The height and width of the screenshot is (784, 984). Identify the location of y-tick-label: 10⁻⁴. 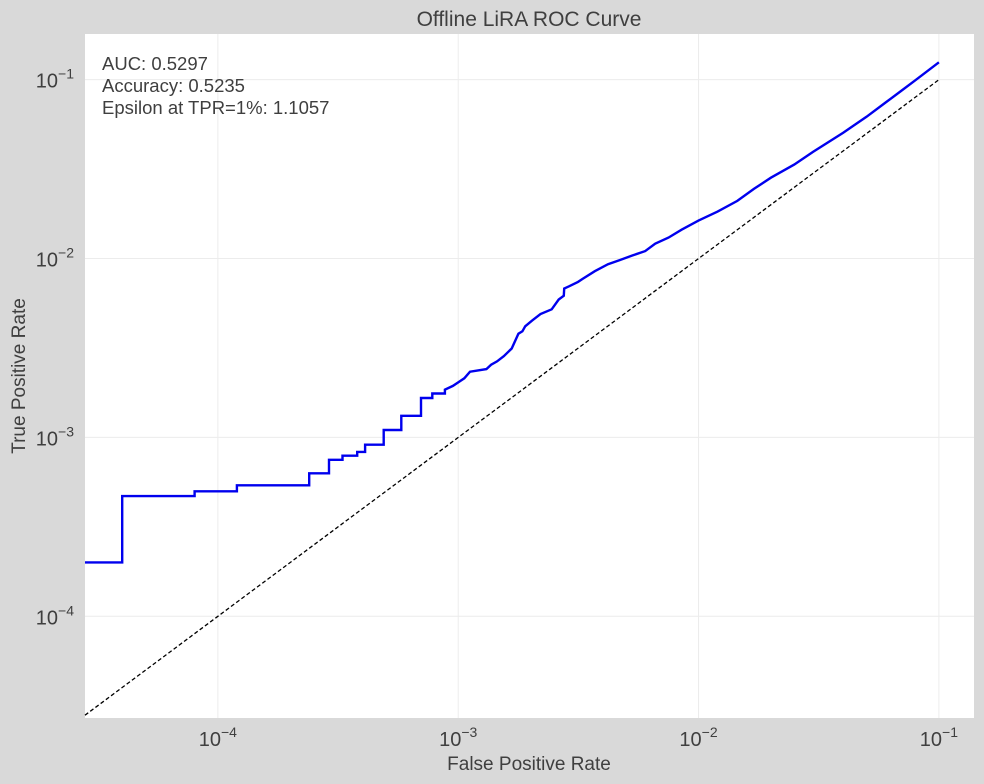
(55, 615).